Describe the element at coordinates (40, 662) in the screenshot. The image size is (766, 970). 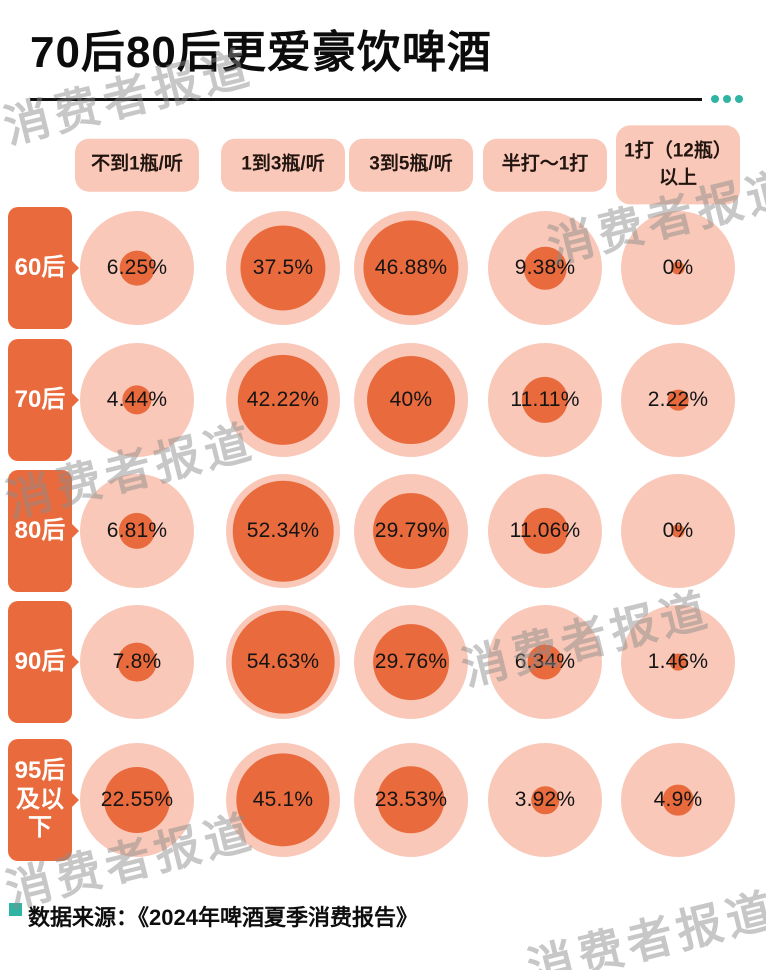
I see `row-label-90s: 90后` at that location.